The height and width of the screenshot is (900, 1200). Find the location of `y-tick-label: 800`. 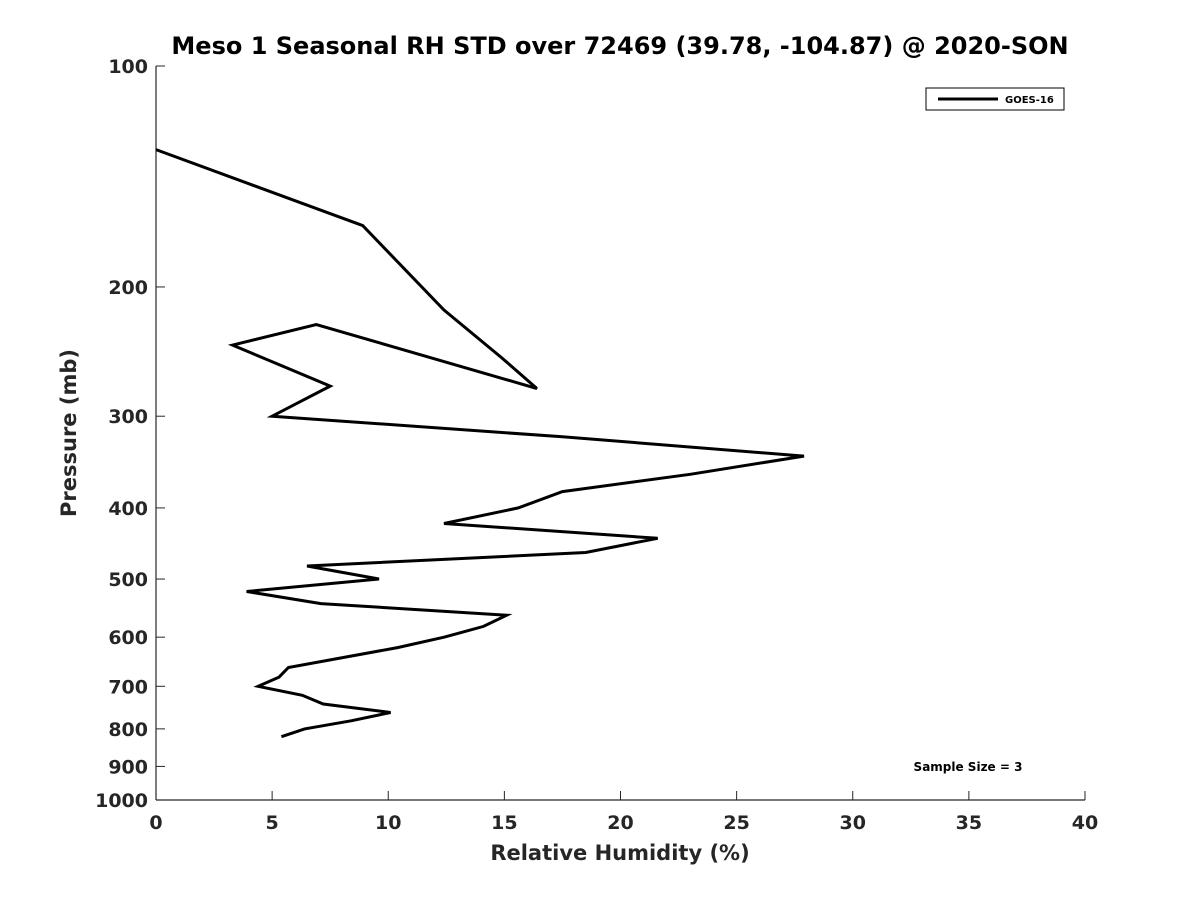

y-tick-label: 800 is located at coordinates (128, 730).